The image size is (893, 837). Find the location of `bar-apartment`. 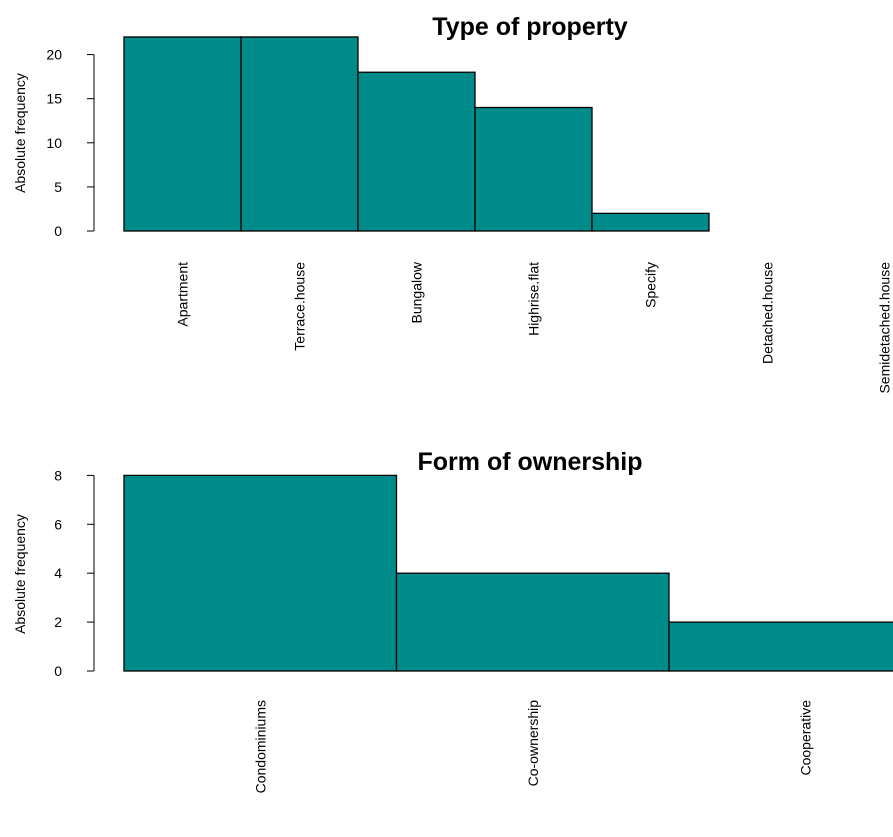

bar-apartment is located at coordinates (182, 134).